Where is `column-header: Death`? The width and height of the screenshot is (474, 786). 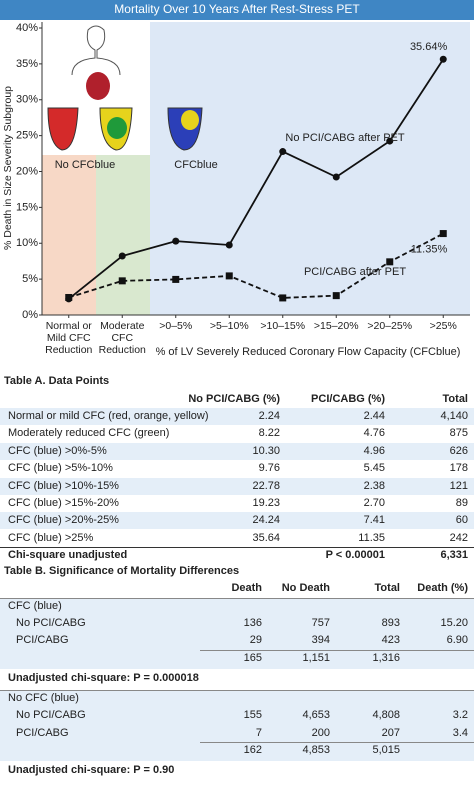 column-header: Death is located at coordinates (246, 588).